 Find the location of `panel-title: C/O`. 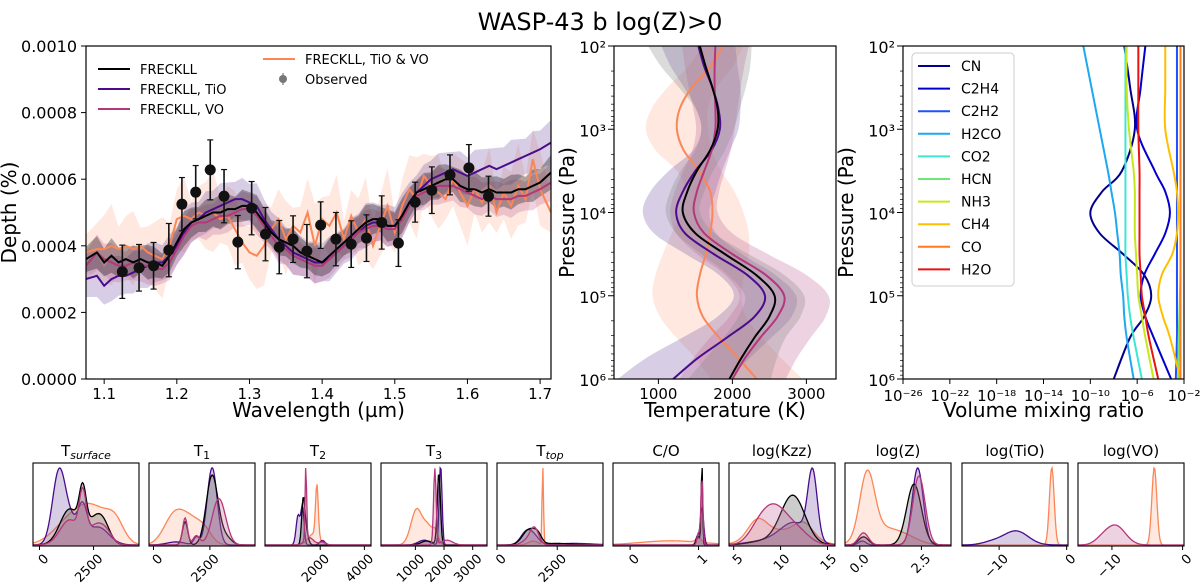

panel-title: C/O is located at coordinates (665, 451).